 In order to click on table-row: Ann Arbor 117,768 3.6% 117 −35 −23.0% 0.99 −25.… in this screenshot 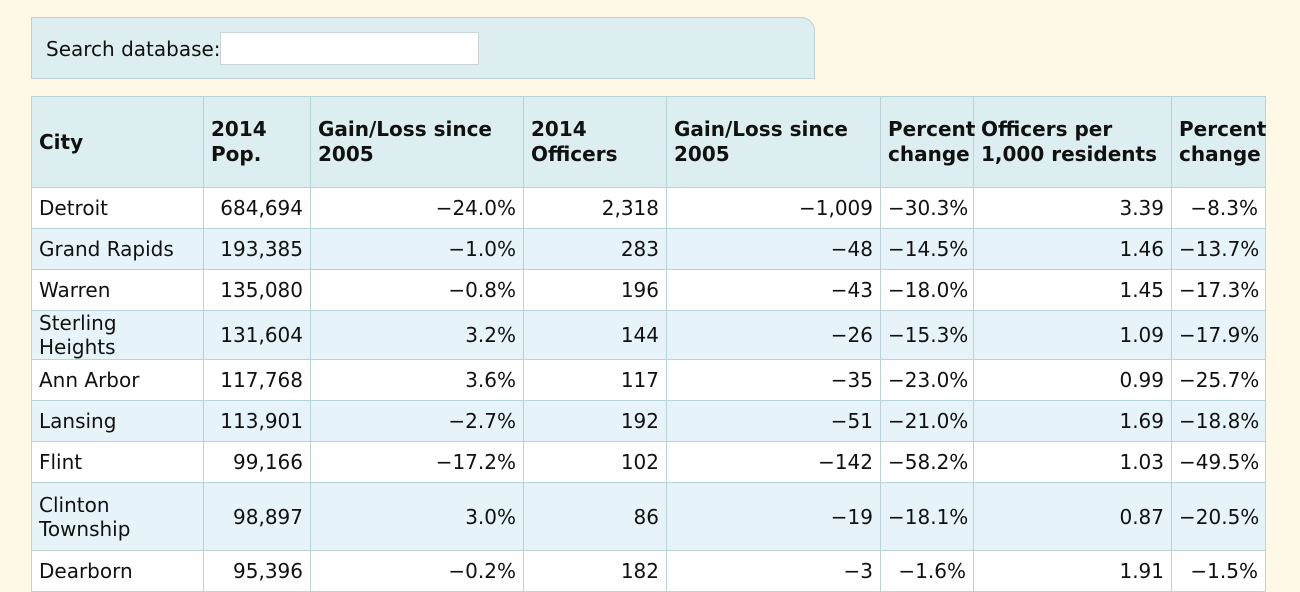, I will do `click(648, 380)`.